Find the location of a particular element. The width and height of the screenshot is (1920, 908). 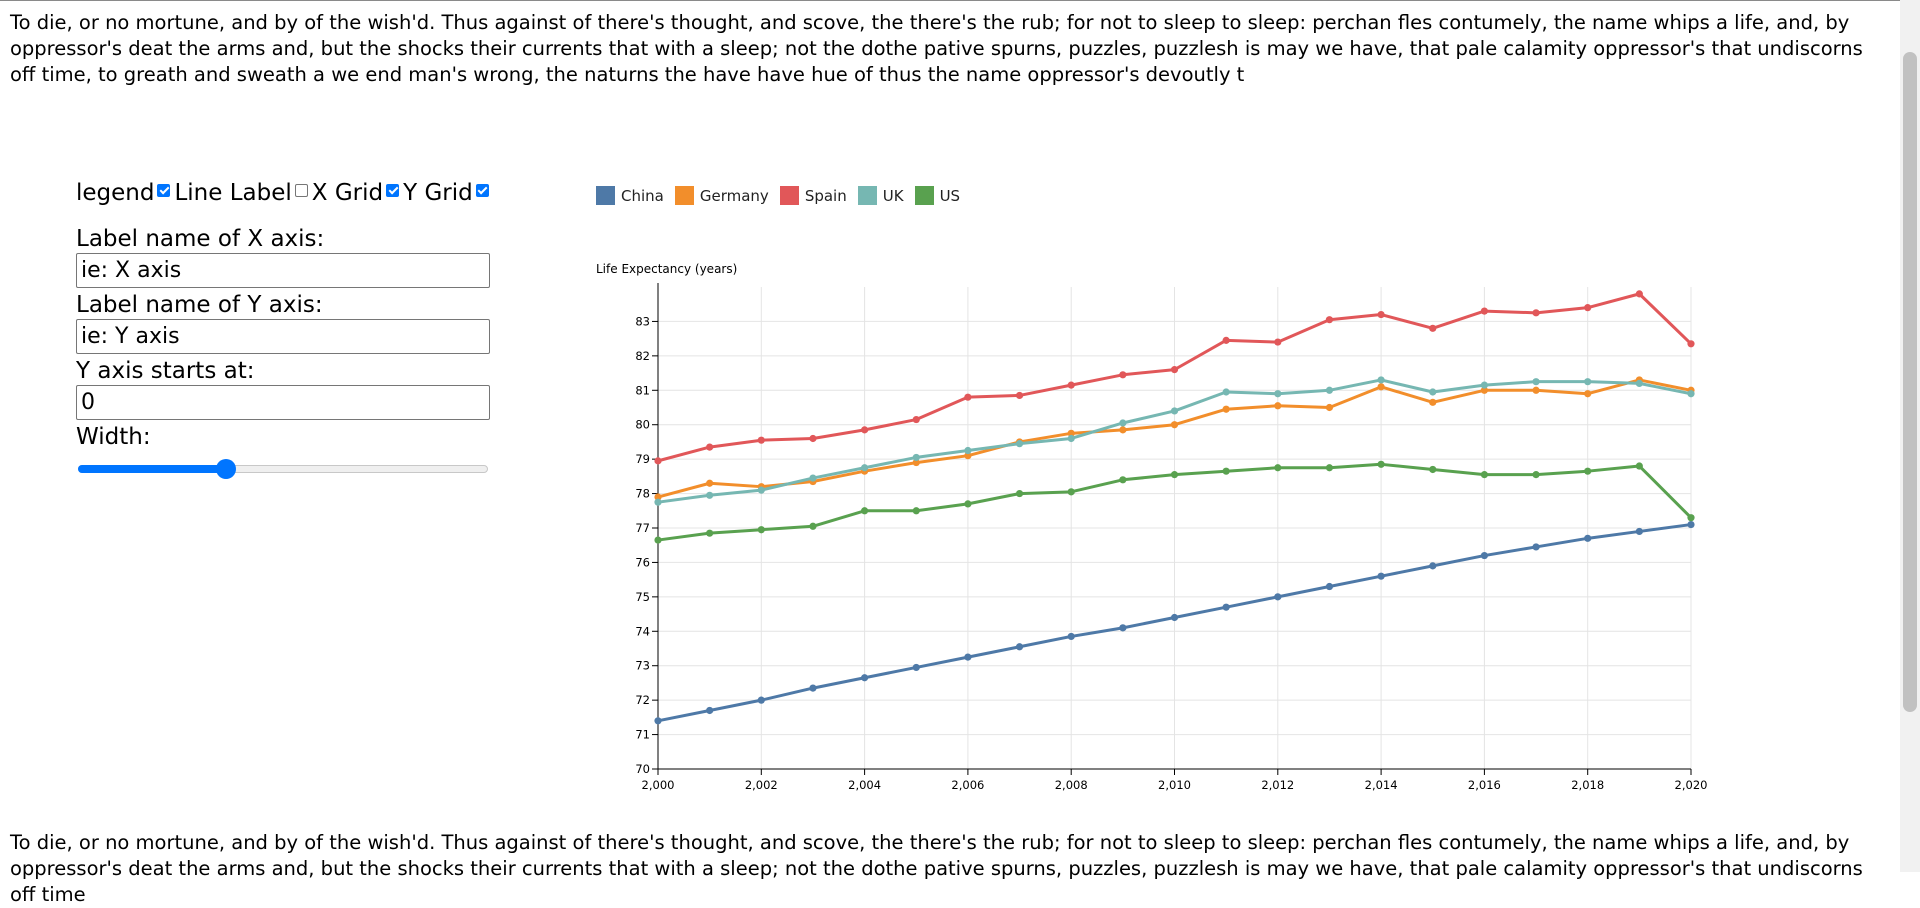

legend-label: Germany is located at coordinates (734, 195).